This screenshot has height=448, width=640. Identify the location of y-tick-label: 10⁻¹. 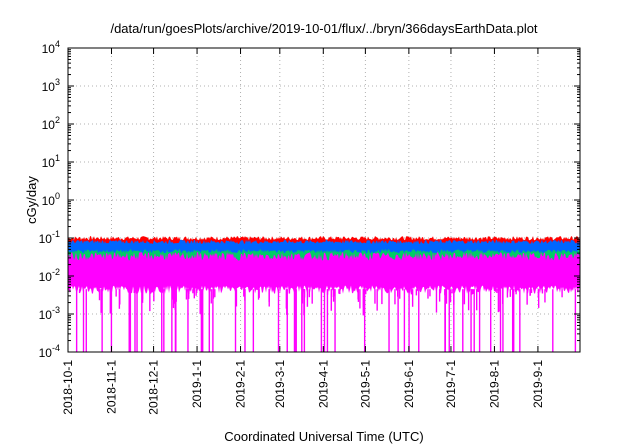
(49, 237).